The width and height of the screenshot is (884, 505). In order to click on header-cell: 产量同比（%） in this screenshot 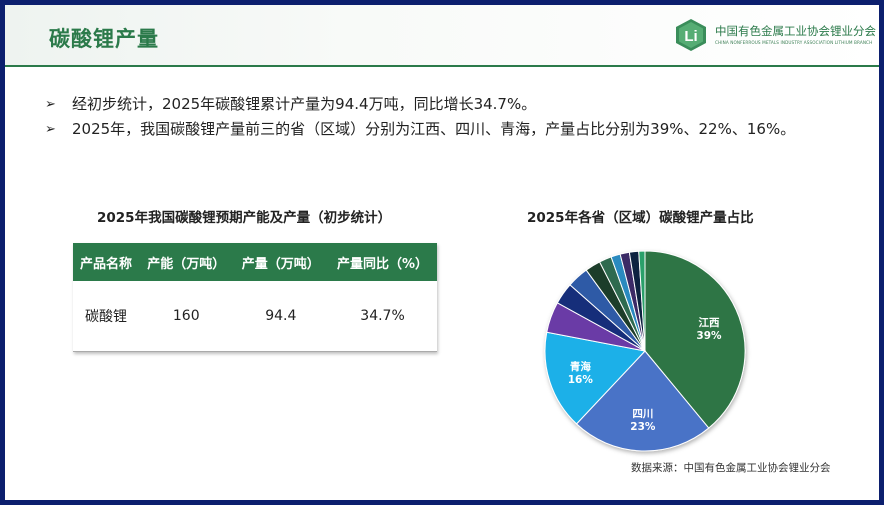, I will do `click(382, 262)`.